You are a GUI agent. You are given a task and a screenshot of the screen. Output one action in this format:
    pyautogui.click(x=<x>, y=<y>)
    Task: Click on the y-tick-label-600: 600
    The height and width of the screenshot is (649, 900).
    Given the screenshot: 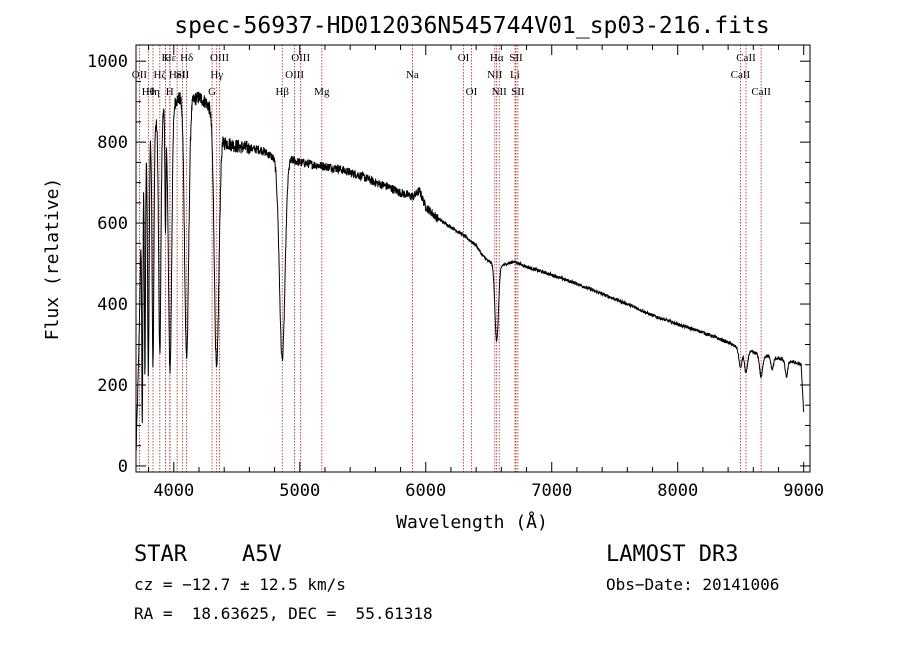 What is the action you would take?
    pyautogui.click(x=112, y=224)
    